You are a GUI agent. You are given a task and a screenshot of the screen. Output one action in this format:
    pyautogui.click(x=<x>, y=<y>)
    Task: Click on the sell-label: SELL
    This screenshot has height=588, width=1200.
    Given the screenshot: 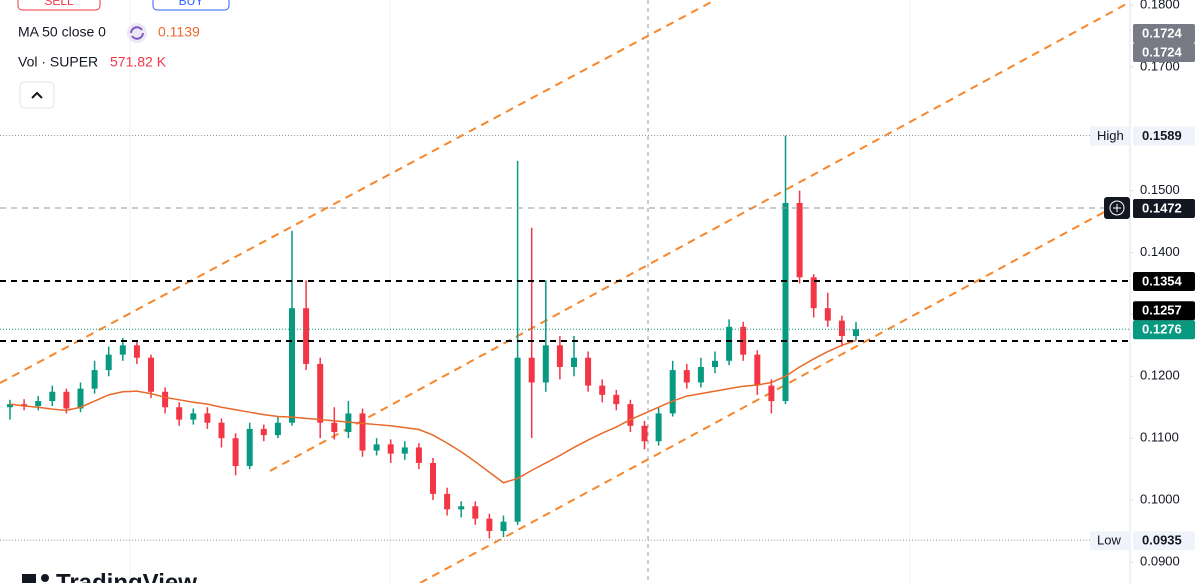 What is the action you would take?
    pyautogui.click(x=59, y=4)
    